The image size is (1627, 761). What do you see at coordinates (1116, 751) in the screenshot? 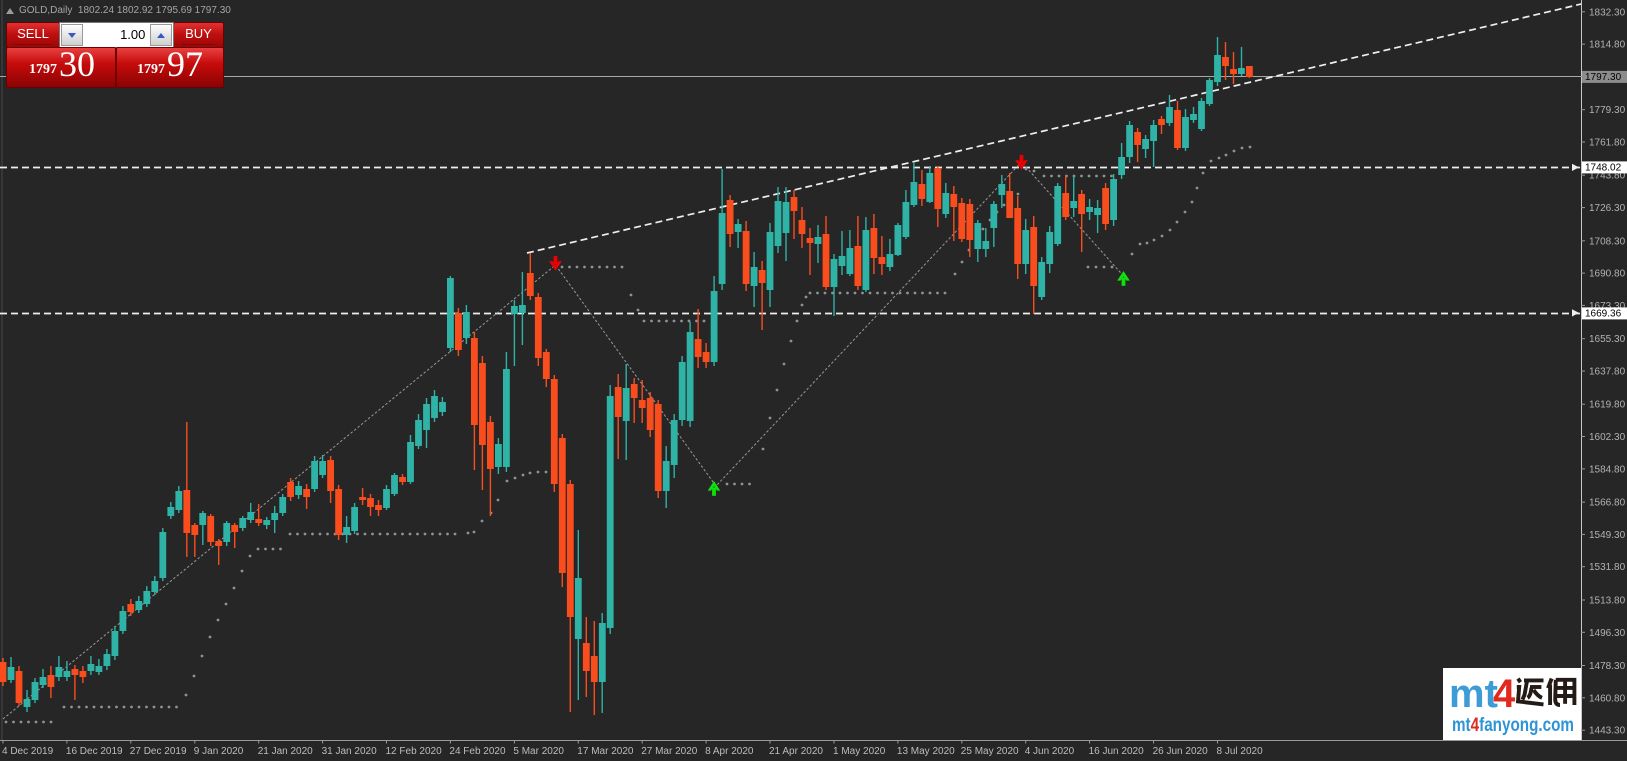
I see `svg-text: 16 Jun 2020` at bounding box center [1116, 751].